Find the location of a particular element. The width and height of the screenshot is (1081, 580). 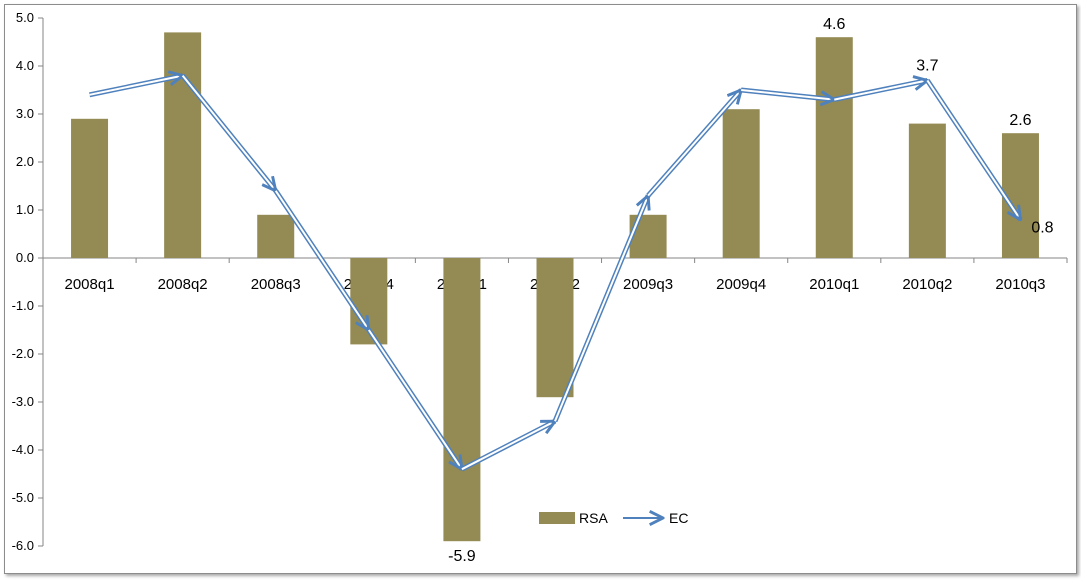

data-label: 3.7 is located at coordinates (927, 65).